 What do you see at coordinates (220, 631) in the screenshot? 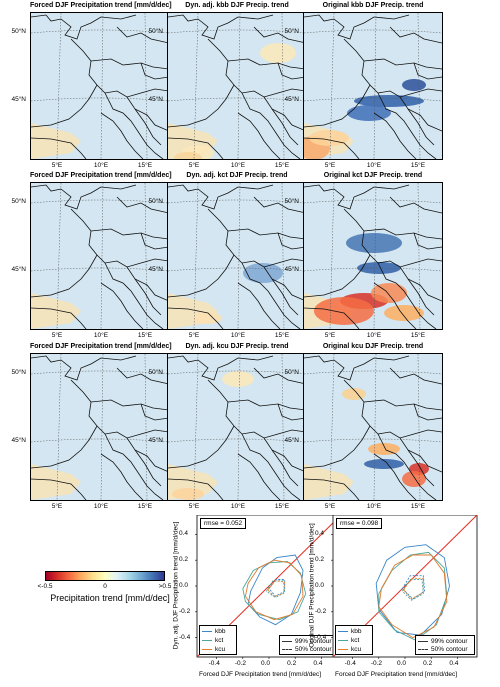
I see `legend-label: kbb` at bounding box center [220, 631].